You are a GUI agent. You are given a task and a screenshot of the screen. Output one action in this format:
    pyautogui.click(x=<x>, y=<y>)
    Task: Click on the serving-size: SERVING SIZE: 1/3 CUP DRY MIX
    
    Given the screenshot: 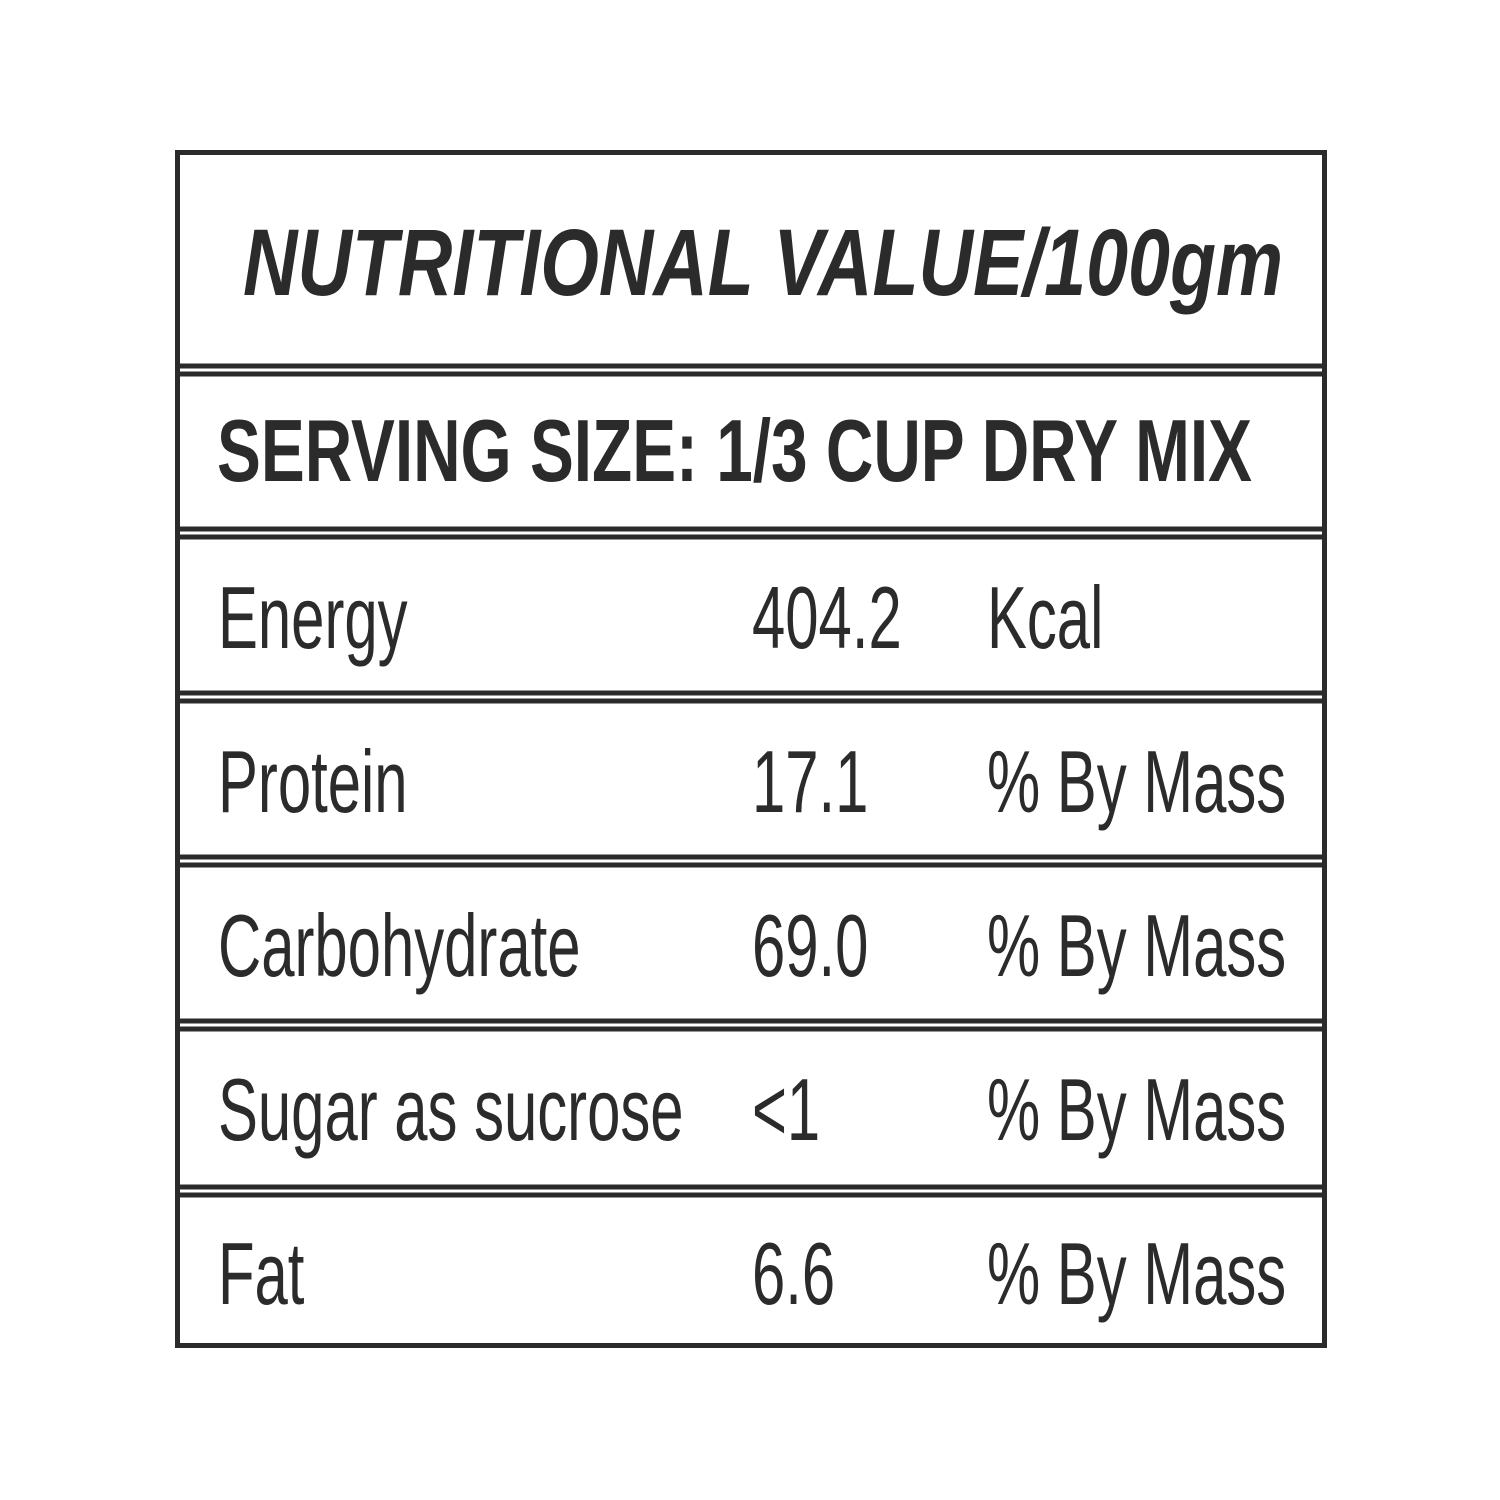 What is the action you would take?
    pyautogui.click(x=734, y=450)
    